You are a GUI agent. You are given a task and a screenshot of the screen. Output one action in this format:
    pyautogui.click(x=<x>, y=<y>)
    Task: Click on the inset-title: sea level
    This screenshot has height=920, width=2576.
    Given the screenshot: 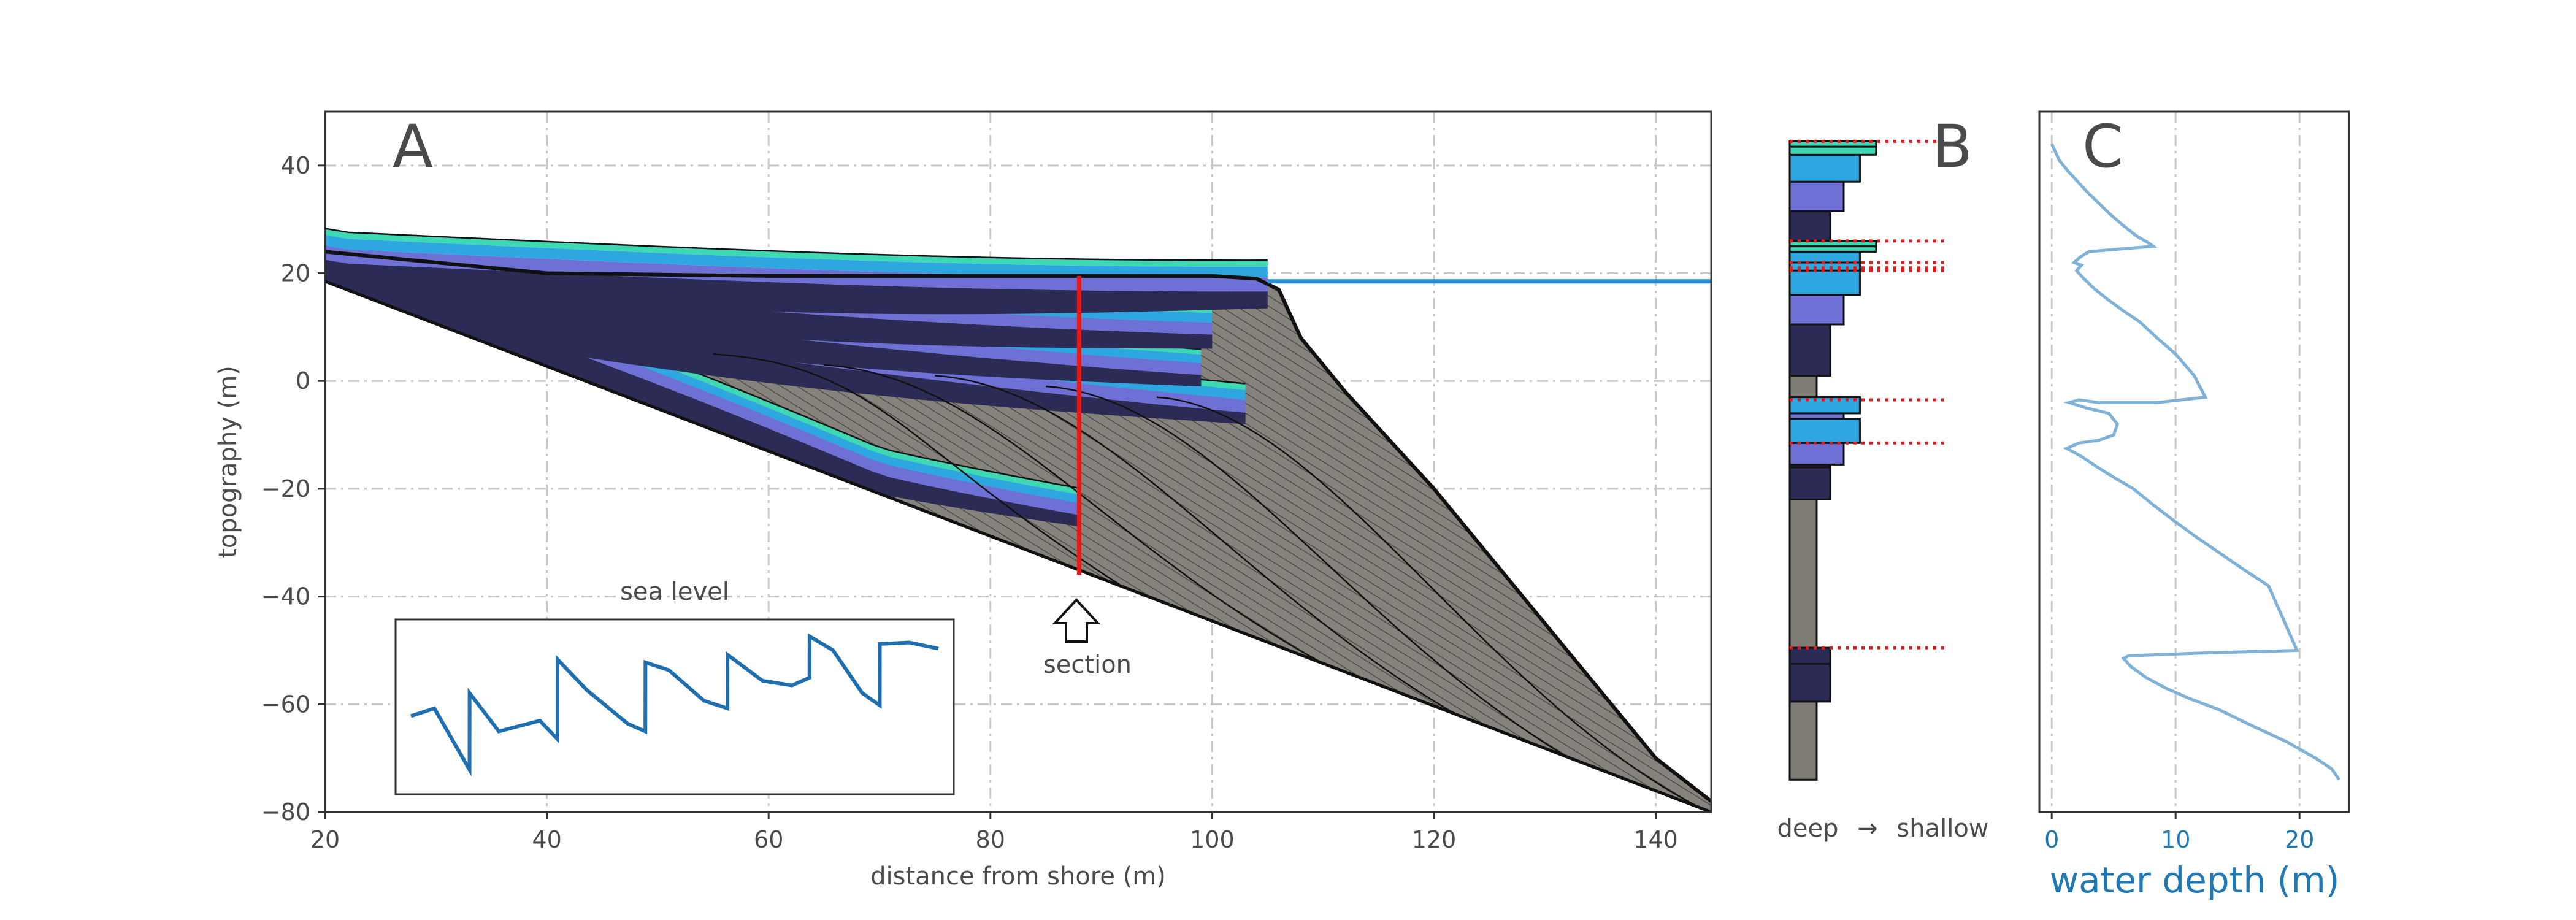 What is the action you would take?
    pyautogui.click(x=674, y=592)
    